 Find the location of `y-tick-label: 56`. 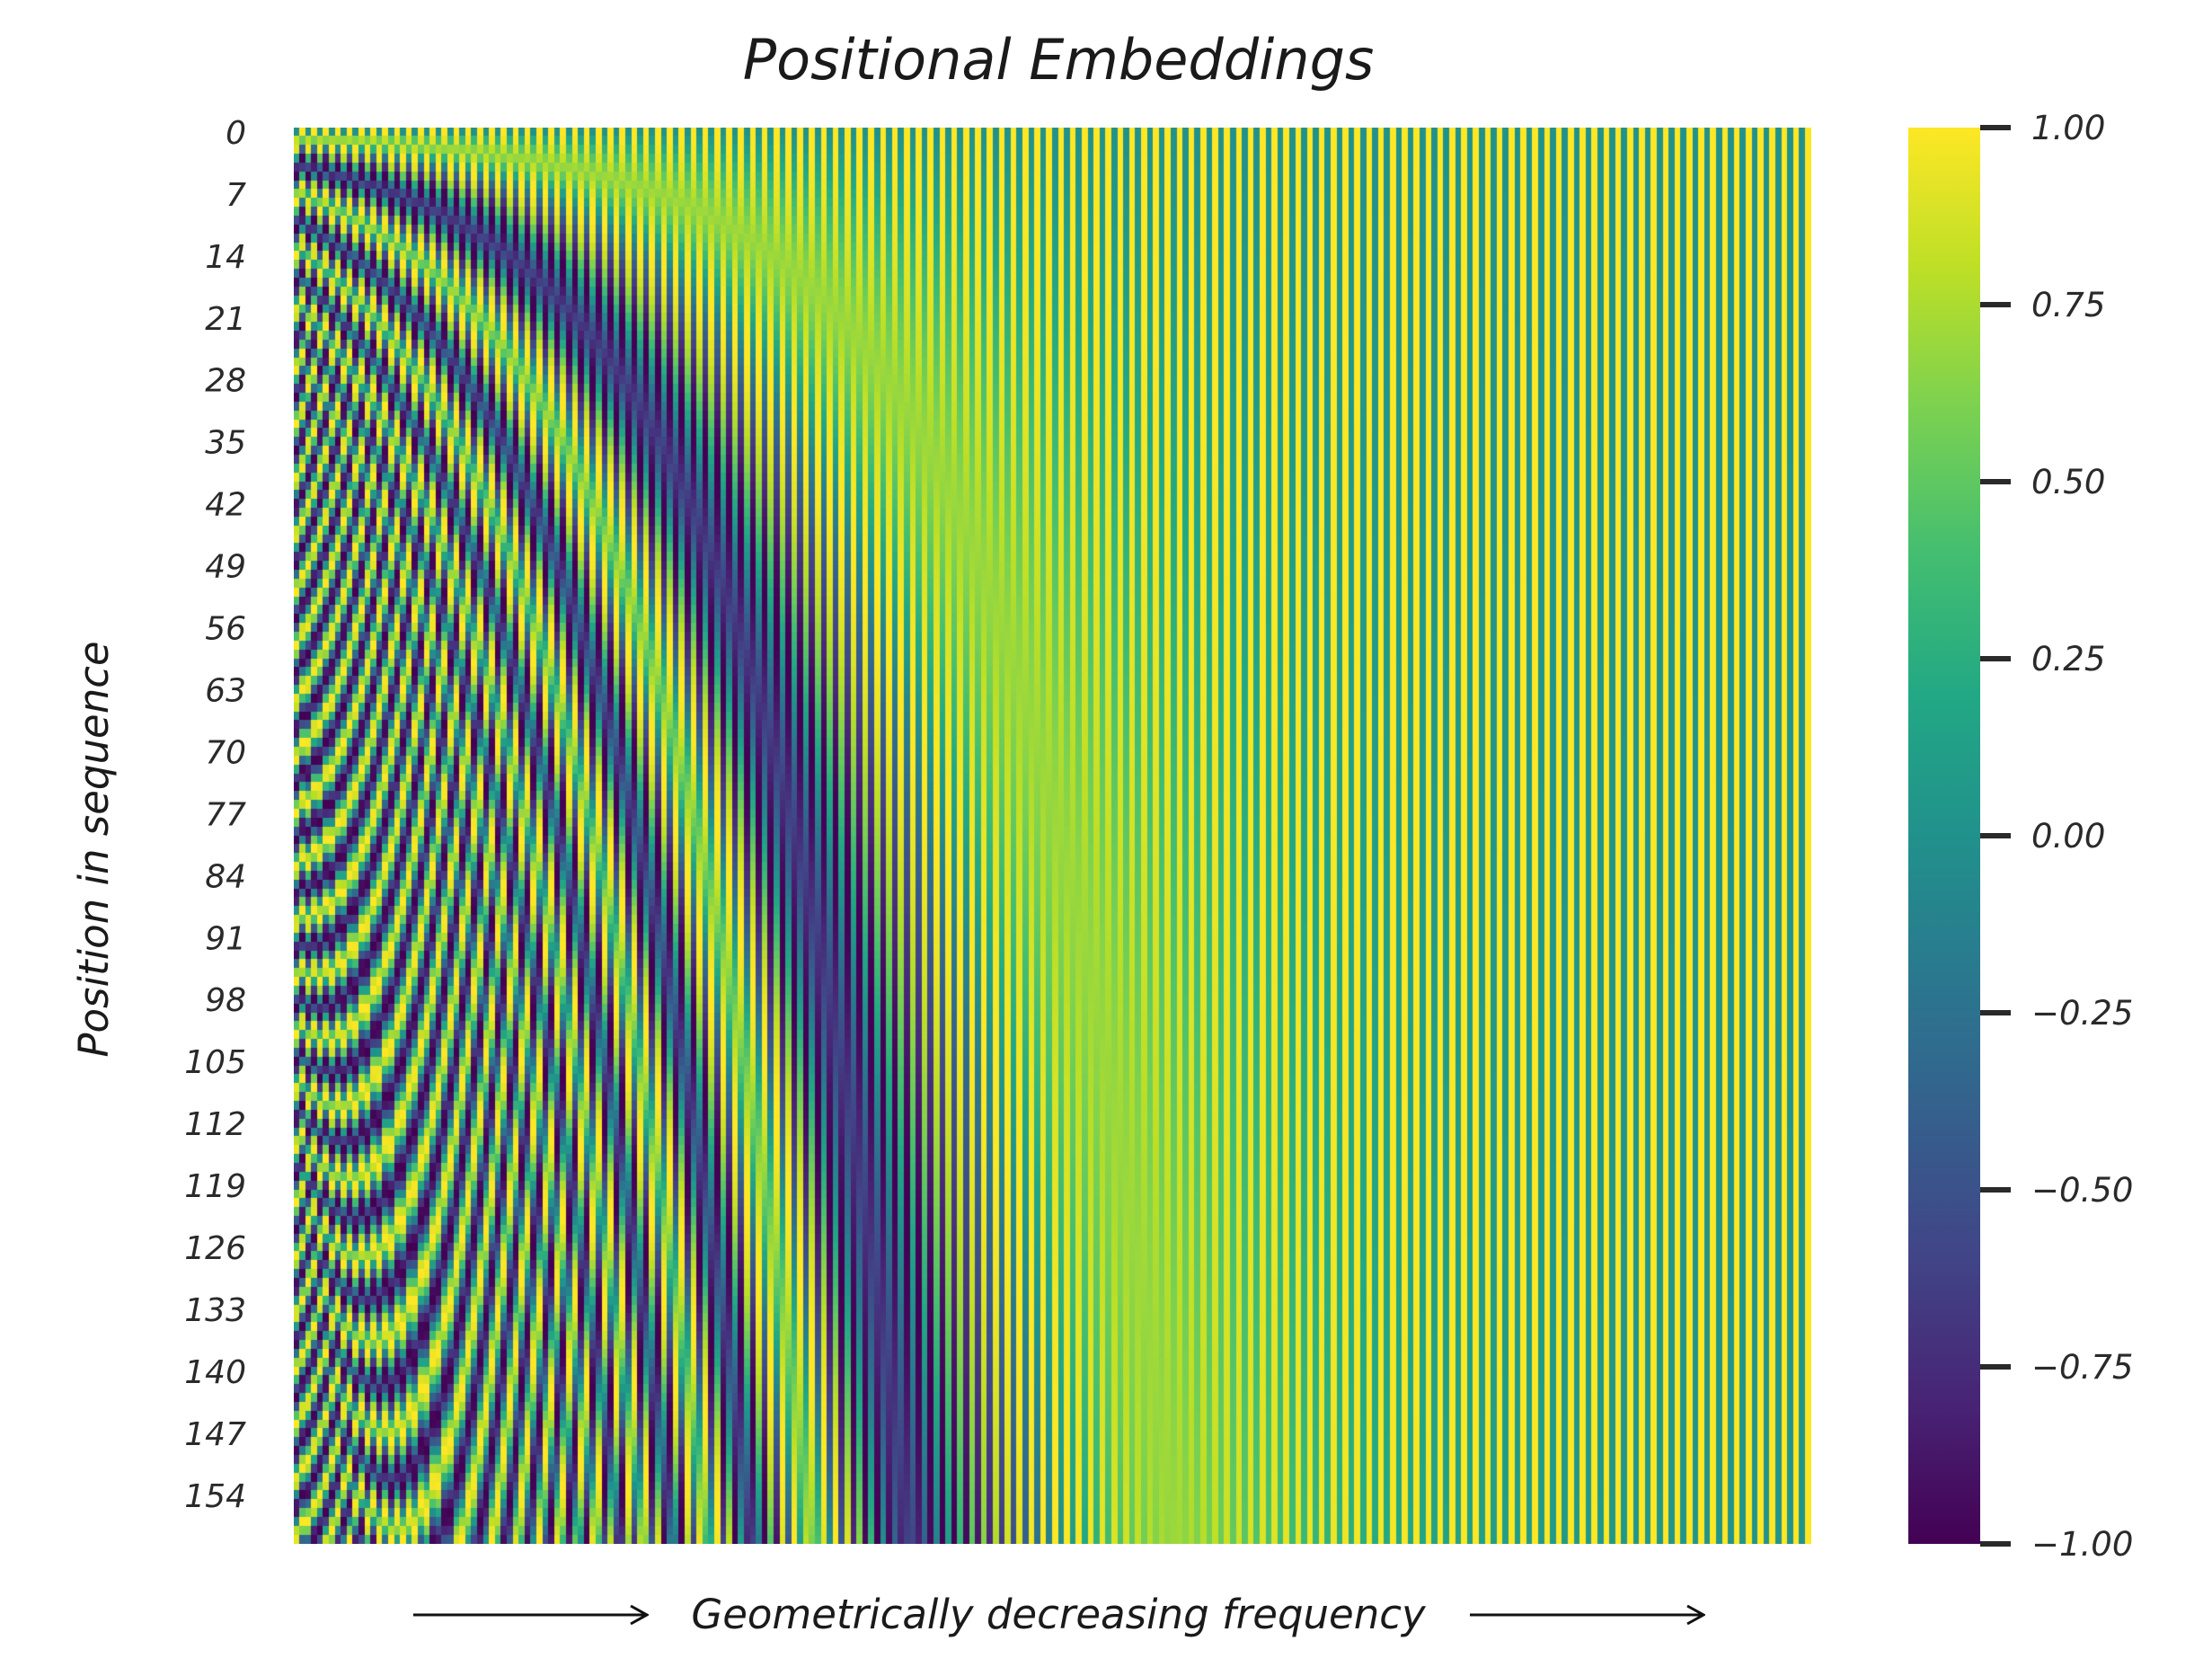

y-tick-label: 56 is located at coordinates (225, 630).